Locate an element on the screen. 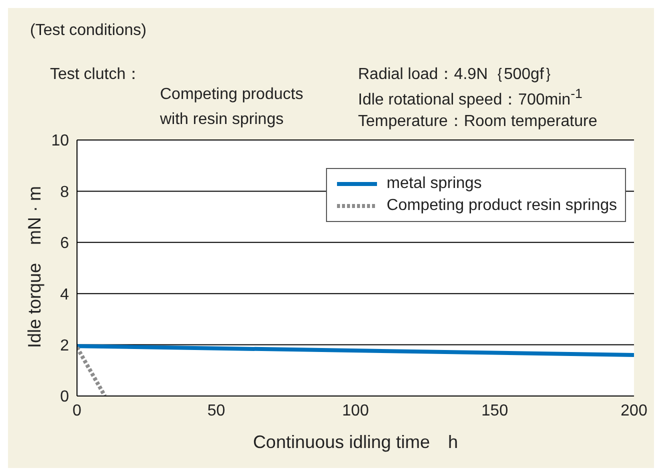 This screenshot has height=476, width=662. x-tick-label: 50 is located at coordinates (216, 411).